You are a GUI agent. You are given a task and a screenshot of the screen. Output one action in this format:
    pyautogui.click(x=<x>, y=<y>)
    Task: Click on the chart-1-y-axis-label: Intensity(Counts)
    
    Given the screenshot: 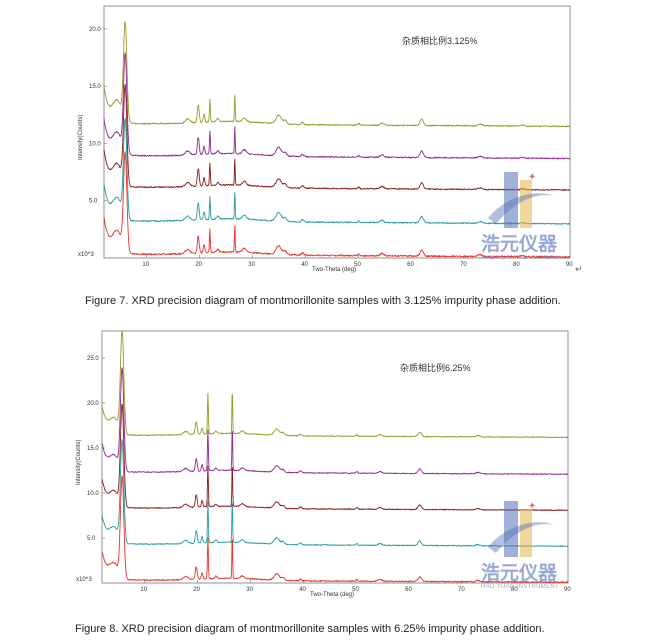 What is the action you would take?
    pyautogui.click(x=81, y=137)
    